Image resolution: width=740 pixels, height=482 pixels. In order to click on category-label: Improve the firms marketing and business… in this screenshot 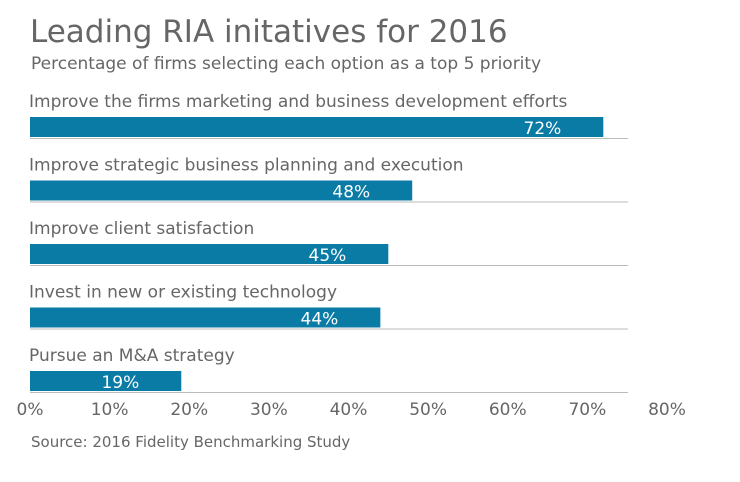, I will do `click(298, 102)`.